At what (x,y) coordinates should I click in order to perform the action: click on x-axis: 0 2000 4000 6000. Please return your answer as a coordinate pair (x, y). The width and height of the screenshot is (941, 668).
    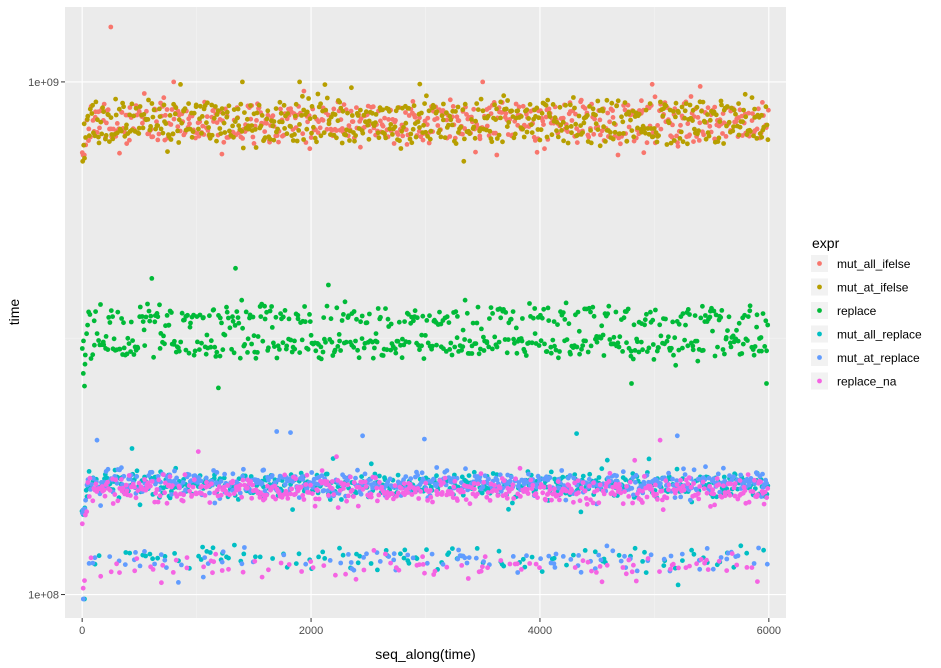
    Looking at the image, I should click on (430, 627).